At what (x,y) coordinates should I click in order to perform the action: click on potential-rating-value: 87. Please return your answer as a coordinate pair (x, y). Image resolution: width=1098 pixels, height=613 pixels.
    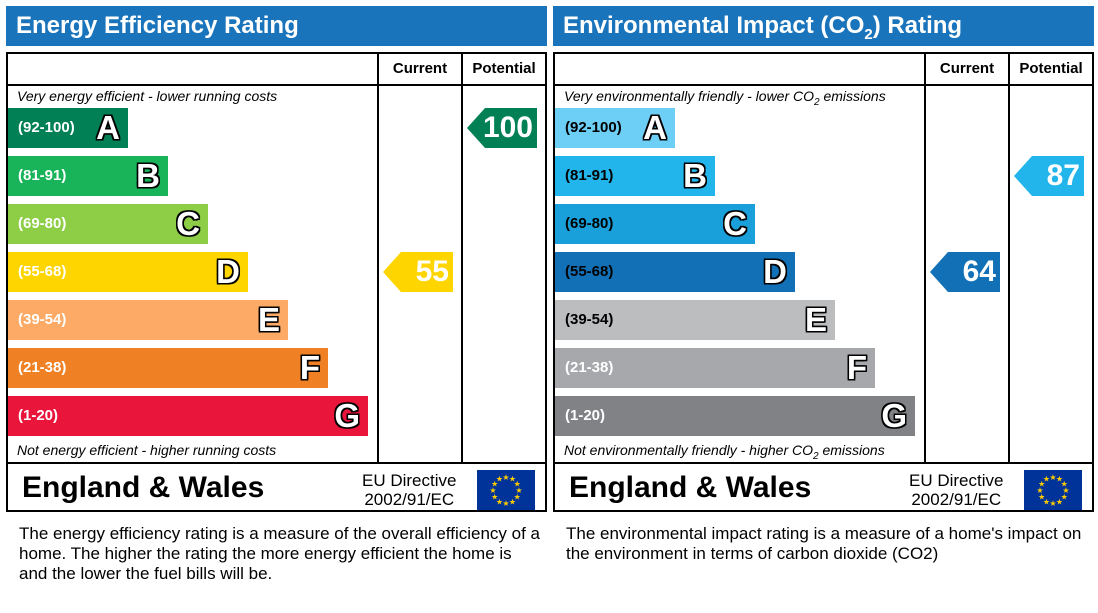
    Looking at the image, I should click on (1063, 175).